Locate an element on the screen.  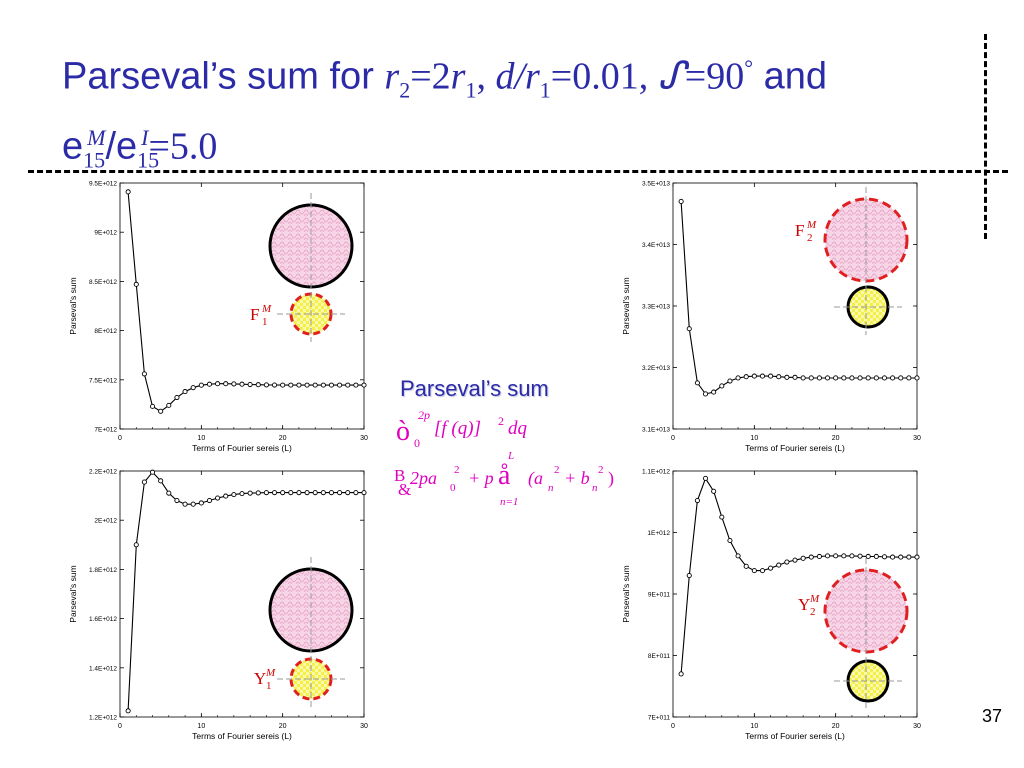
y-tick-label: 3.1E+013 is located at coordinates (656, 430).